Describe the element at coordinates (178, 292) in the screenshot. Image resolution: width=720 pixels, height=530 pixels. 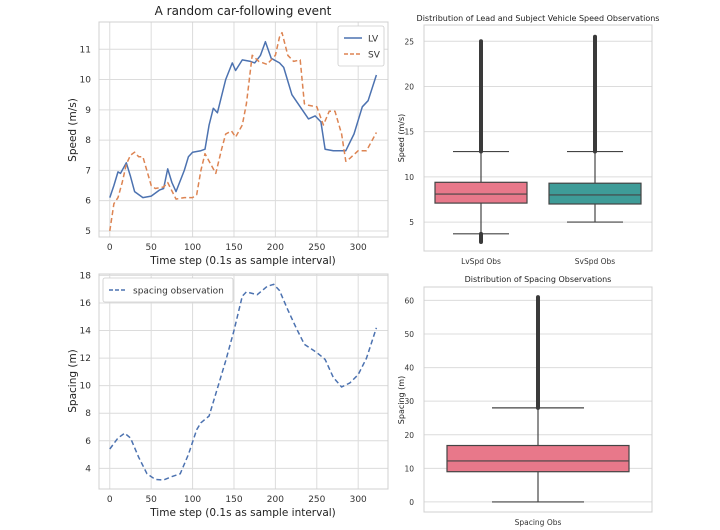
I see `legend-label: spacing observation` at that location.